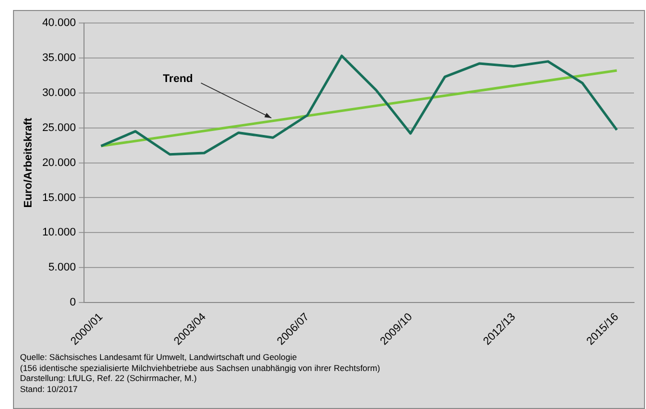  What do you see at coordinates (177, 79) in the screenshot?
I see `text: Trend` at bounding box center [177, 79].